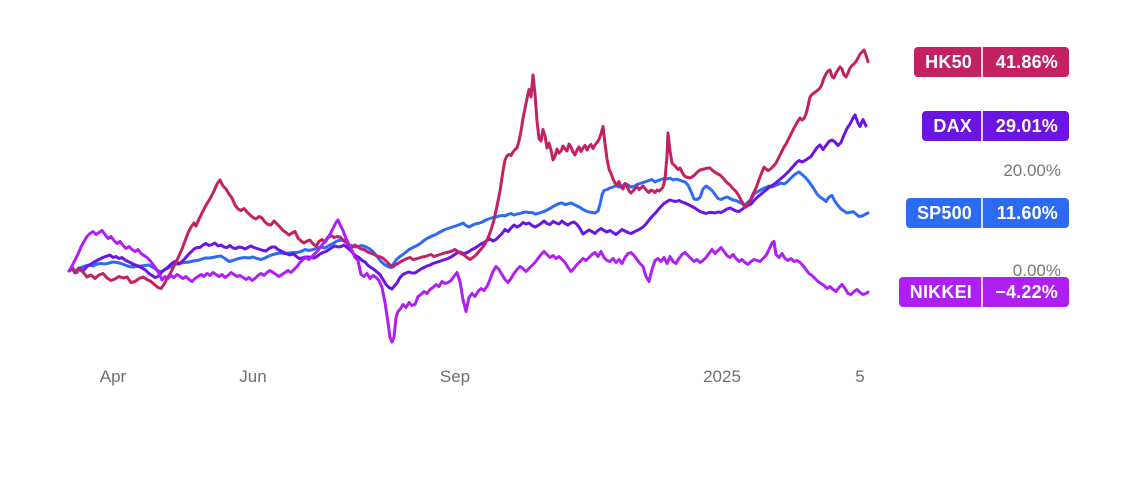 Image resolution: width=1145 pixels, height=484 pixels. What do you see at coordinates (940, 291) in the screenshot?
I see `series-name-label: NIKKEI` at bounding box center [940, 291].